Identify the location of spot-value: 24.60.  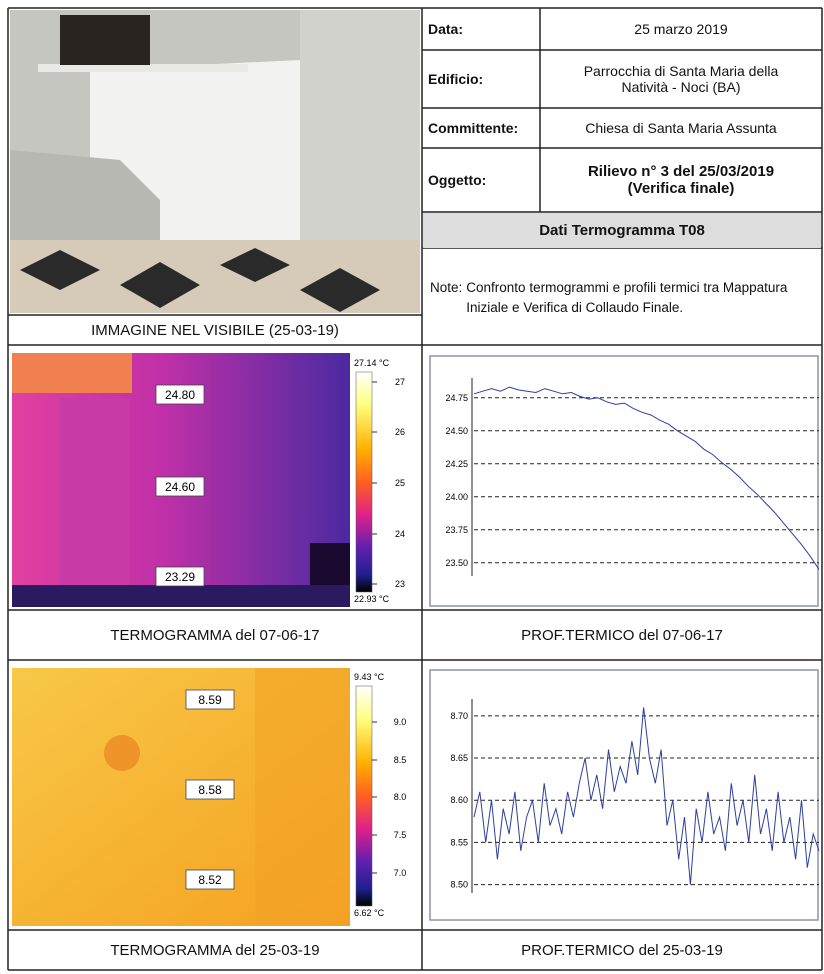
(180, 487).